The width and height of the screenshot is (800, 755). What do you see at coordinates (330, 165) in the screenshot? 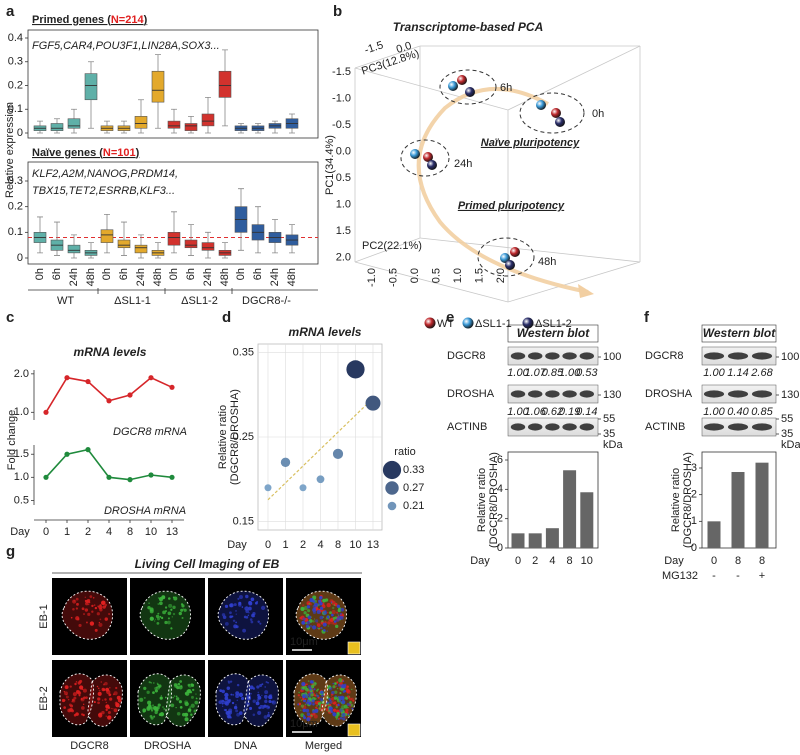
I see `pc1-label: PC1(34.4%)` at bounding box center [330, 165].